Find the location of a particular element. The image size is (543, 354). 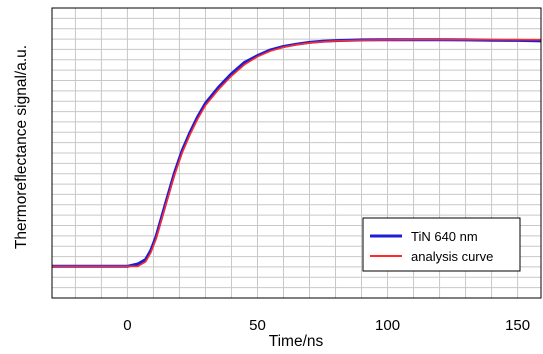

legend: TiN 640 nm analysis curve is located at coordinates (441, 244).